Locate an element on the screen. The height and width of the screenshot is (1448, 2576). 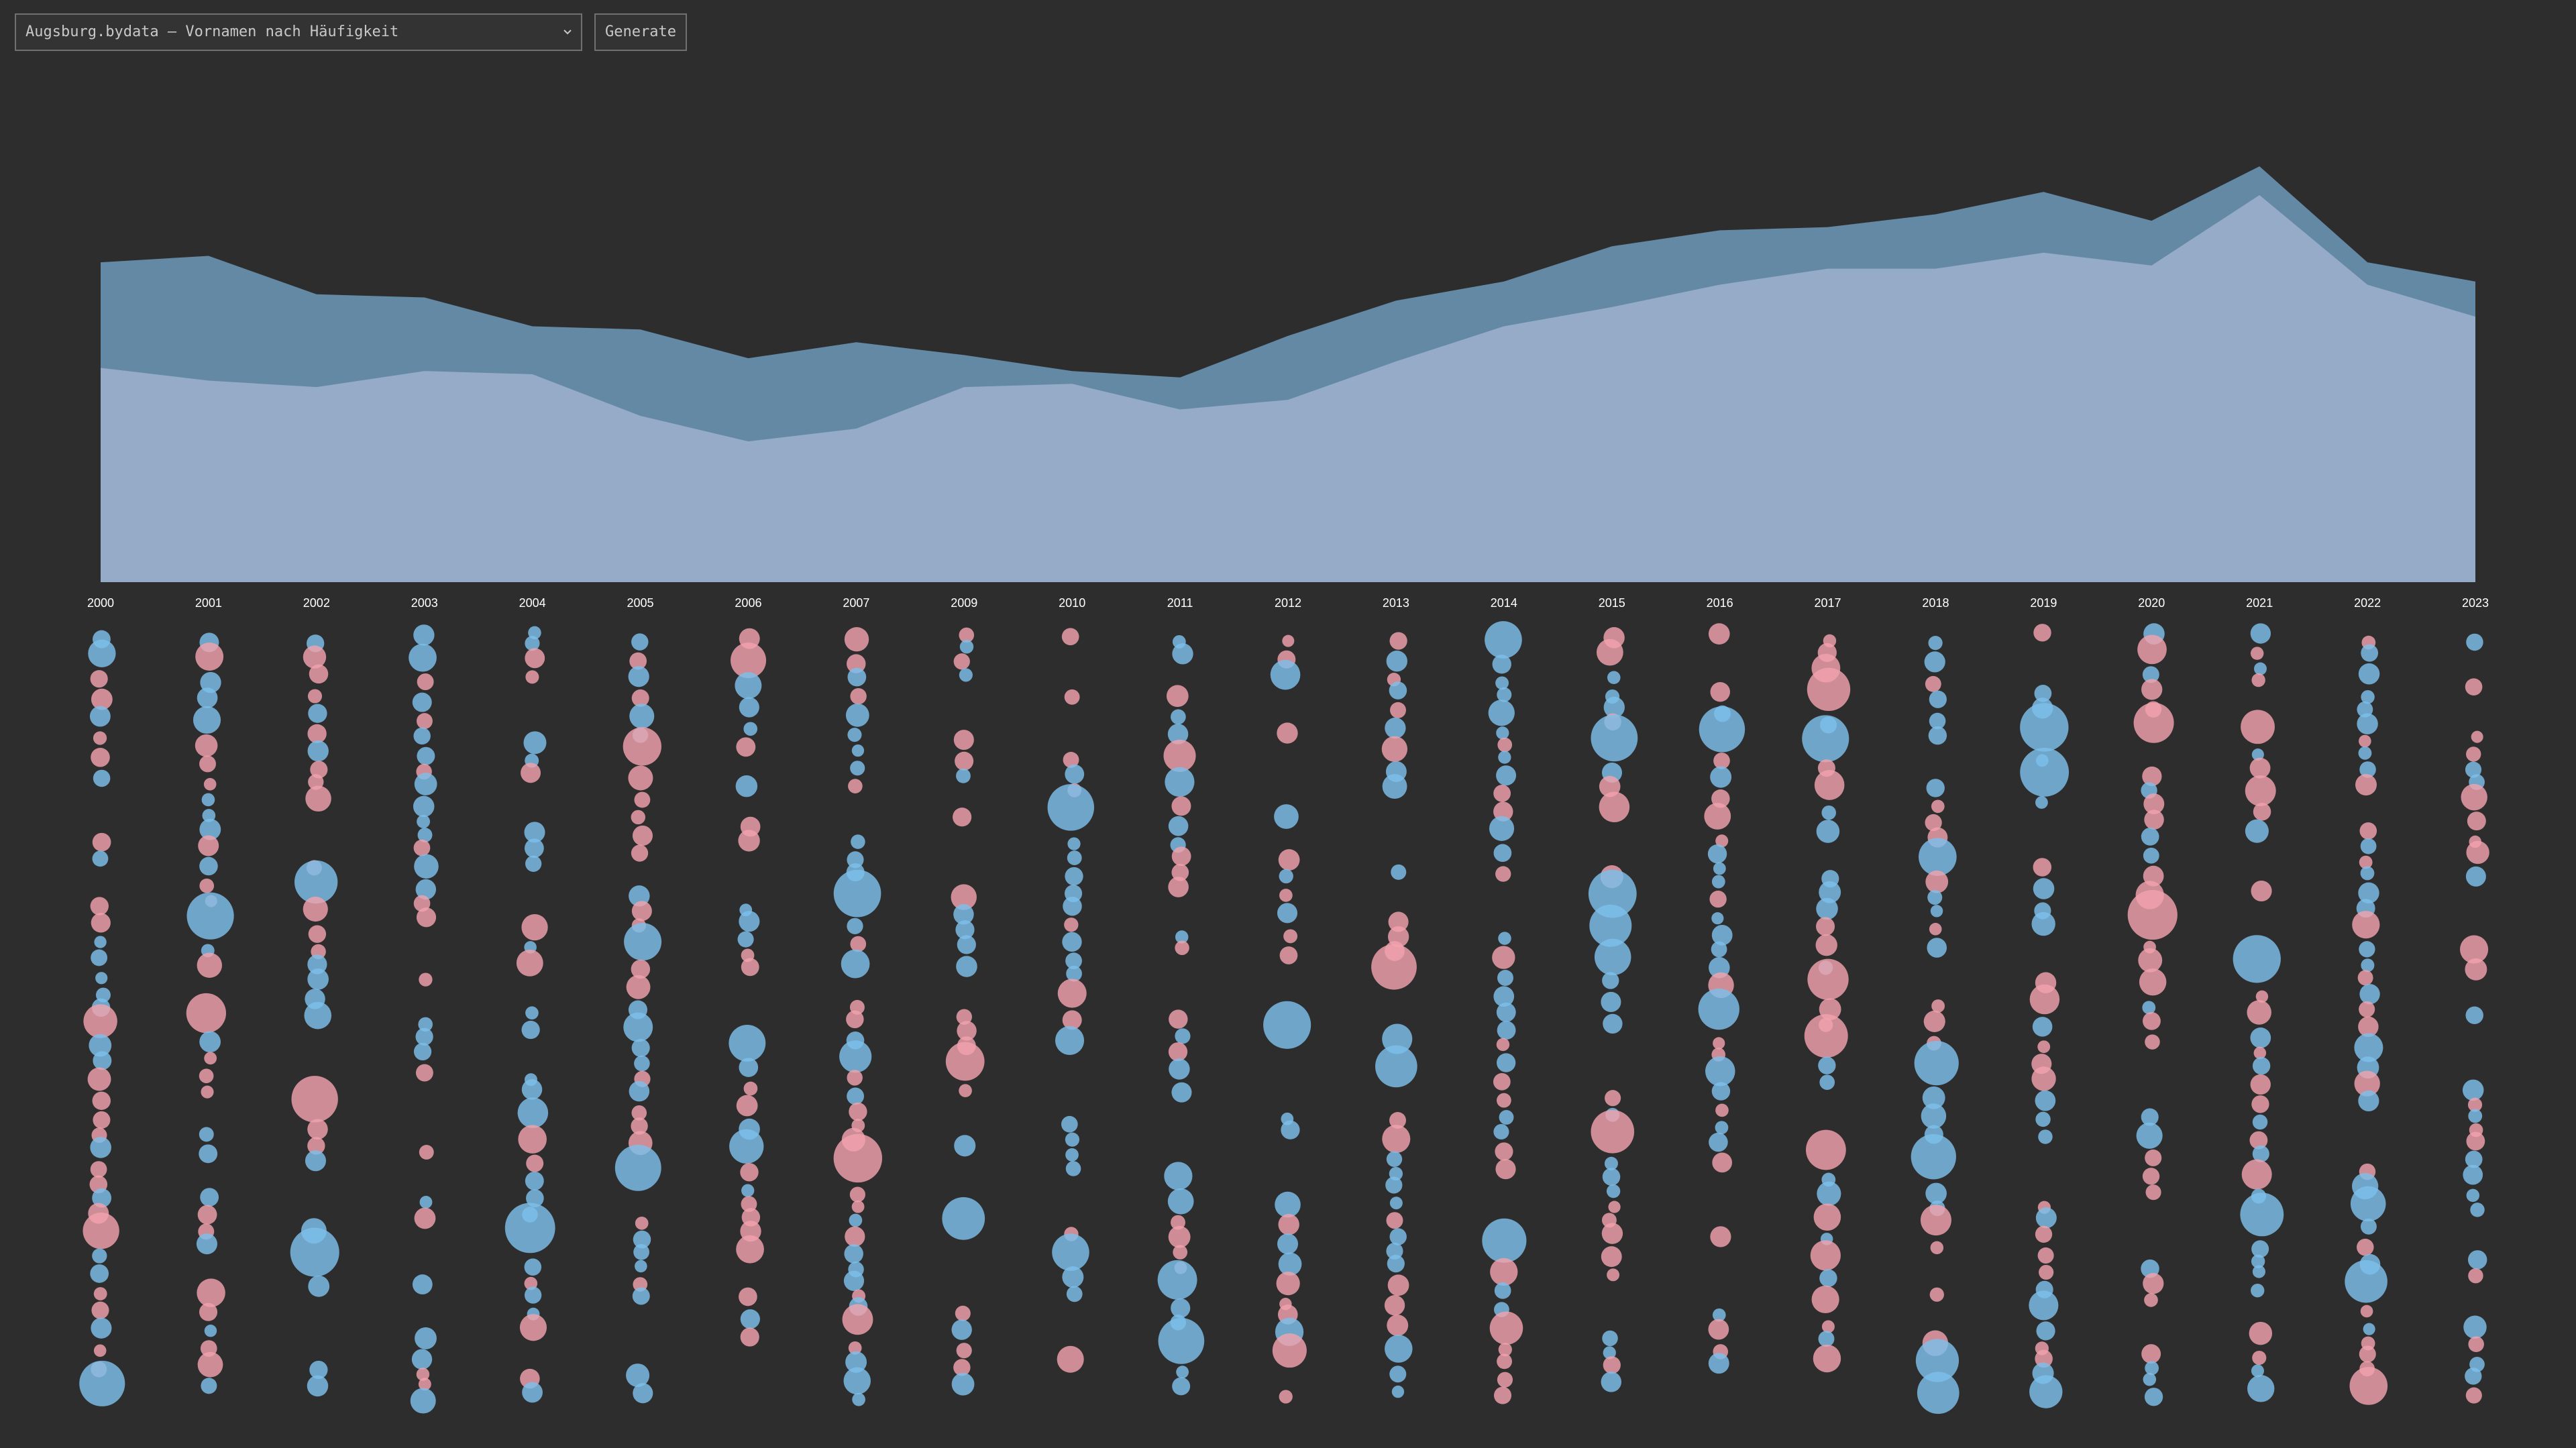
year-label: 2011 is located at coordinates (1180, 603).